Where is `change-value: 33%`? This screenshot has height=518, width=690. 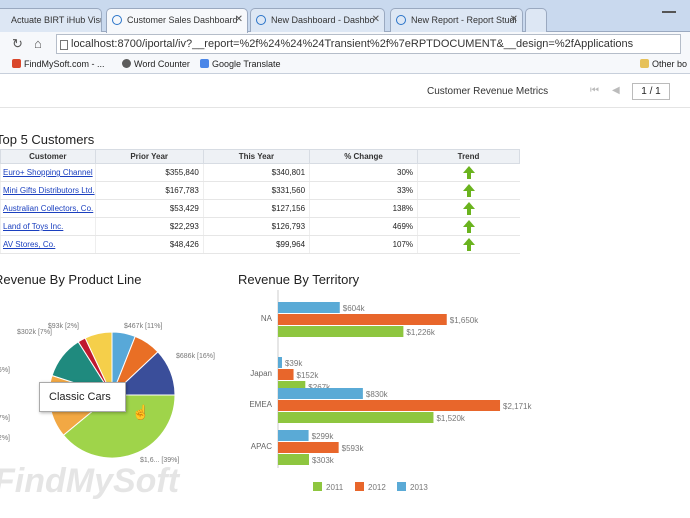 change-value: 33% is located at coordinates (363, 190).